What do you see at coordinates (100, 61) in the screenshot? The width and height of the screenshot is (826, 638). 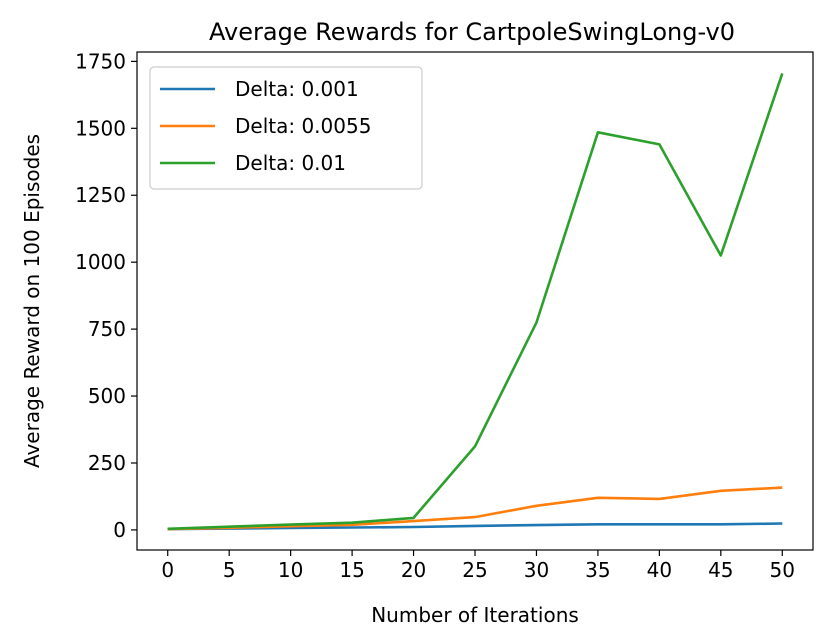 I see `y-tick-label: 1750` at bounding box center [100, 61].